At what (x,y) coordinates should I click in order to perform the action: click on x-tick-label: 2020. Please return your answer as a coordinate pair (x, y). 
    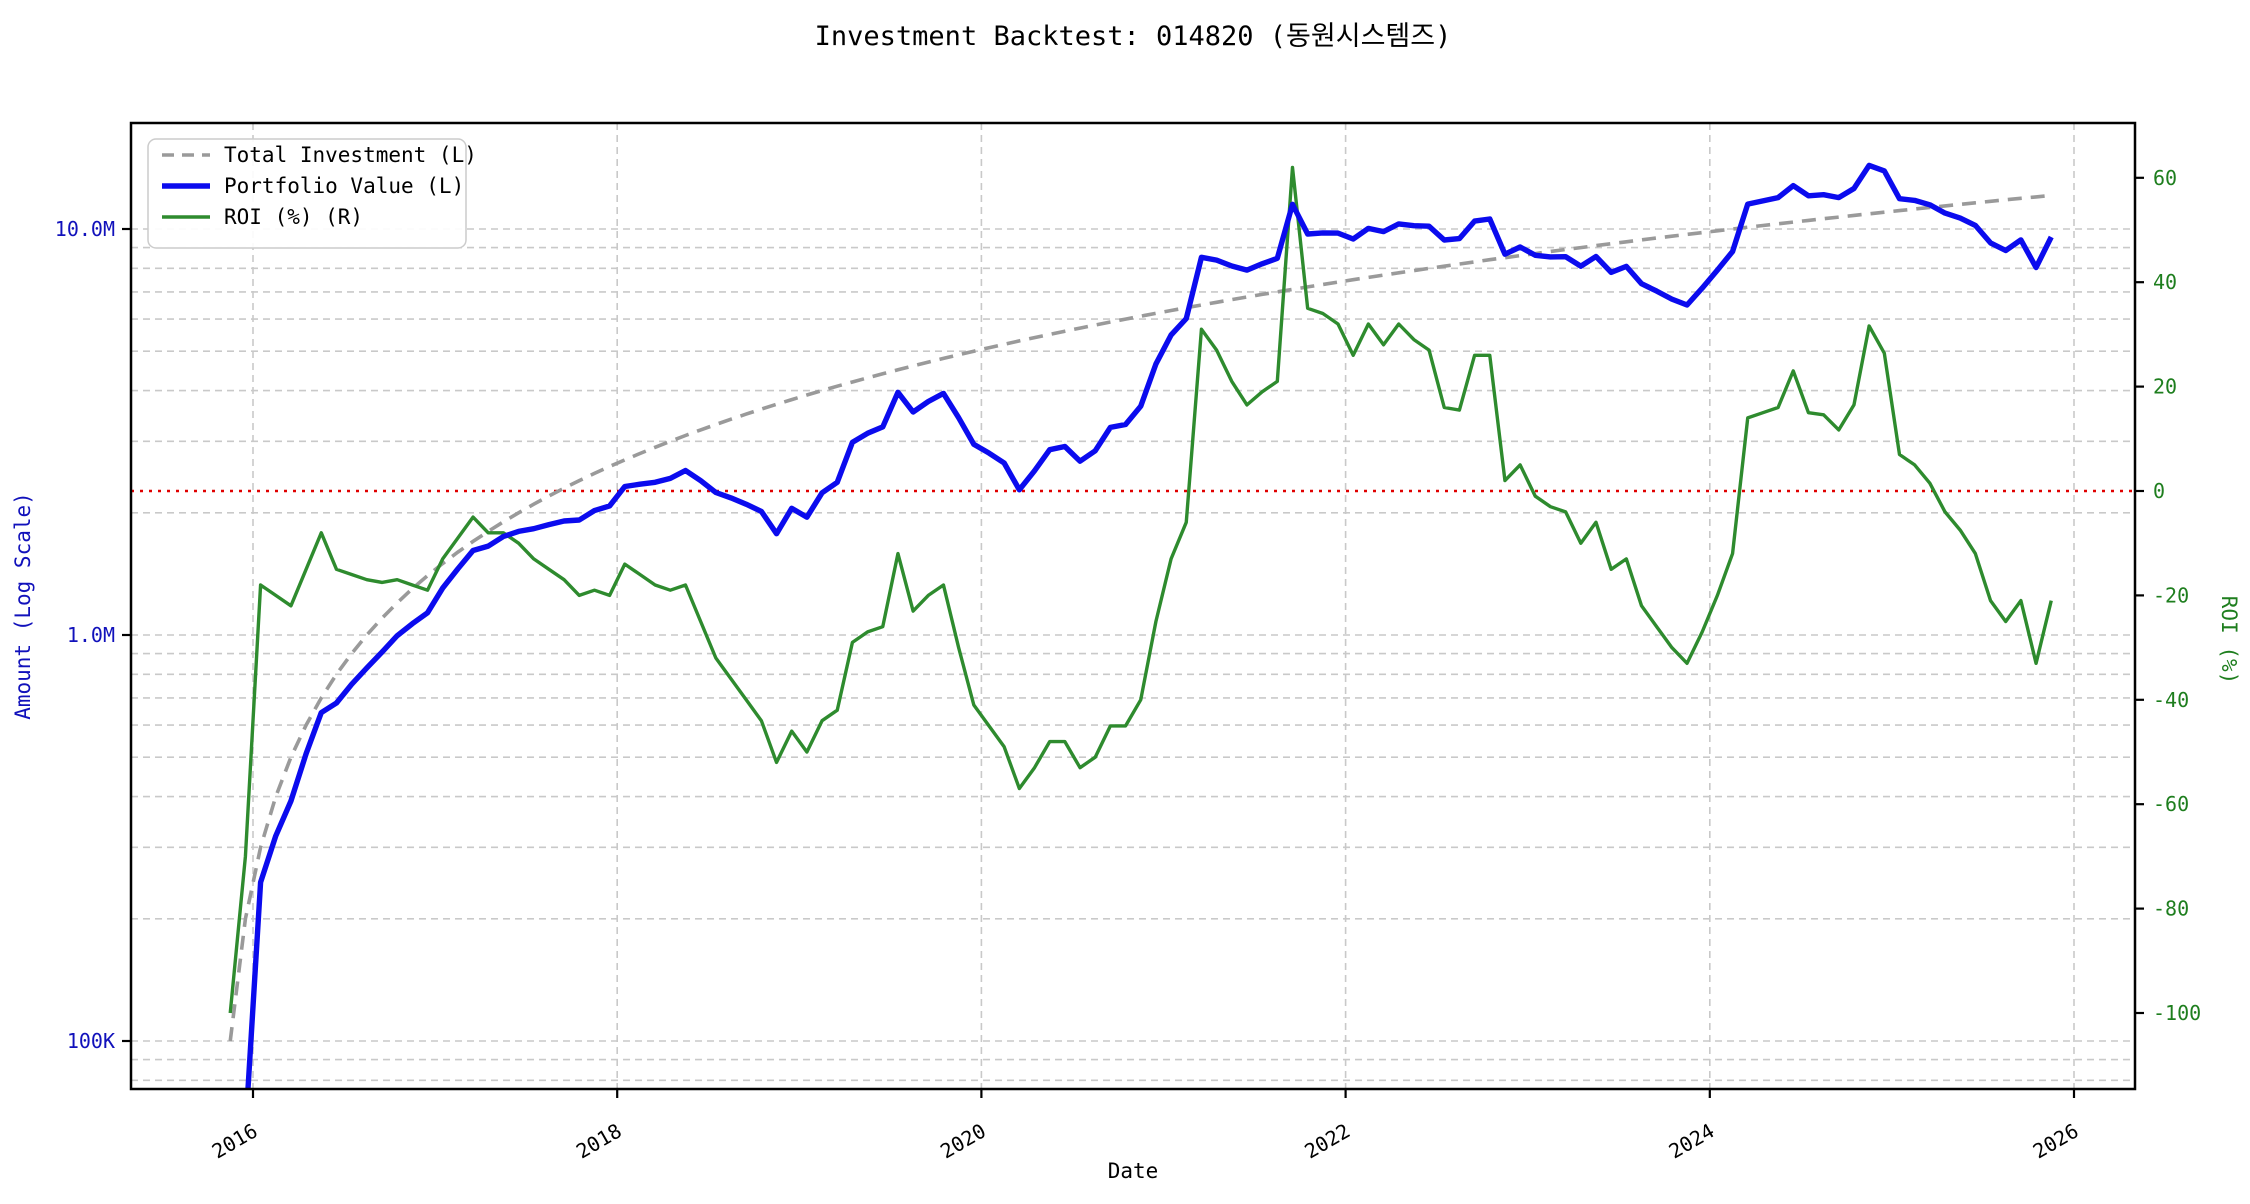
    Looking at the image, I should click on (963, 1141).